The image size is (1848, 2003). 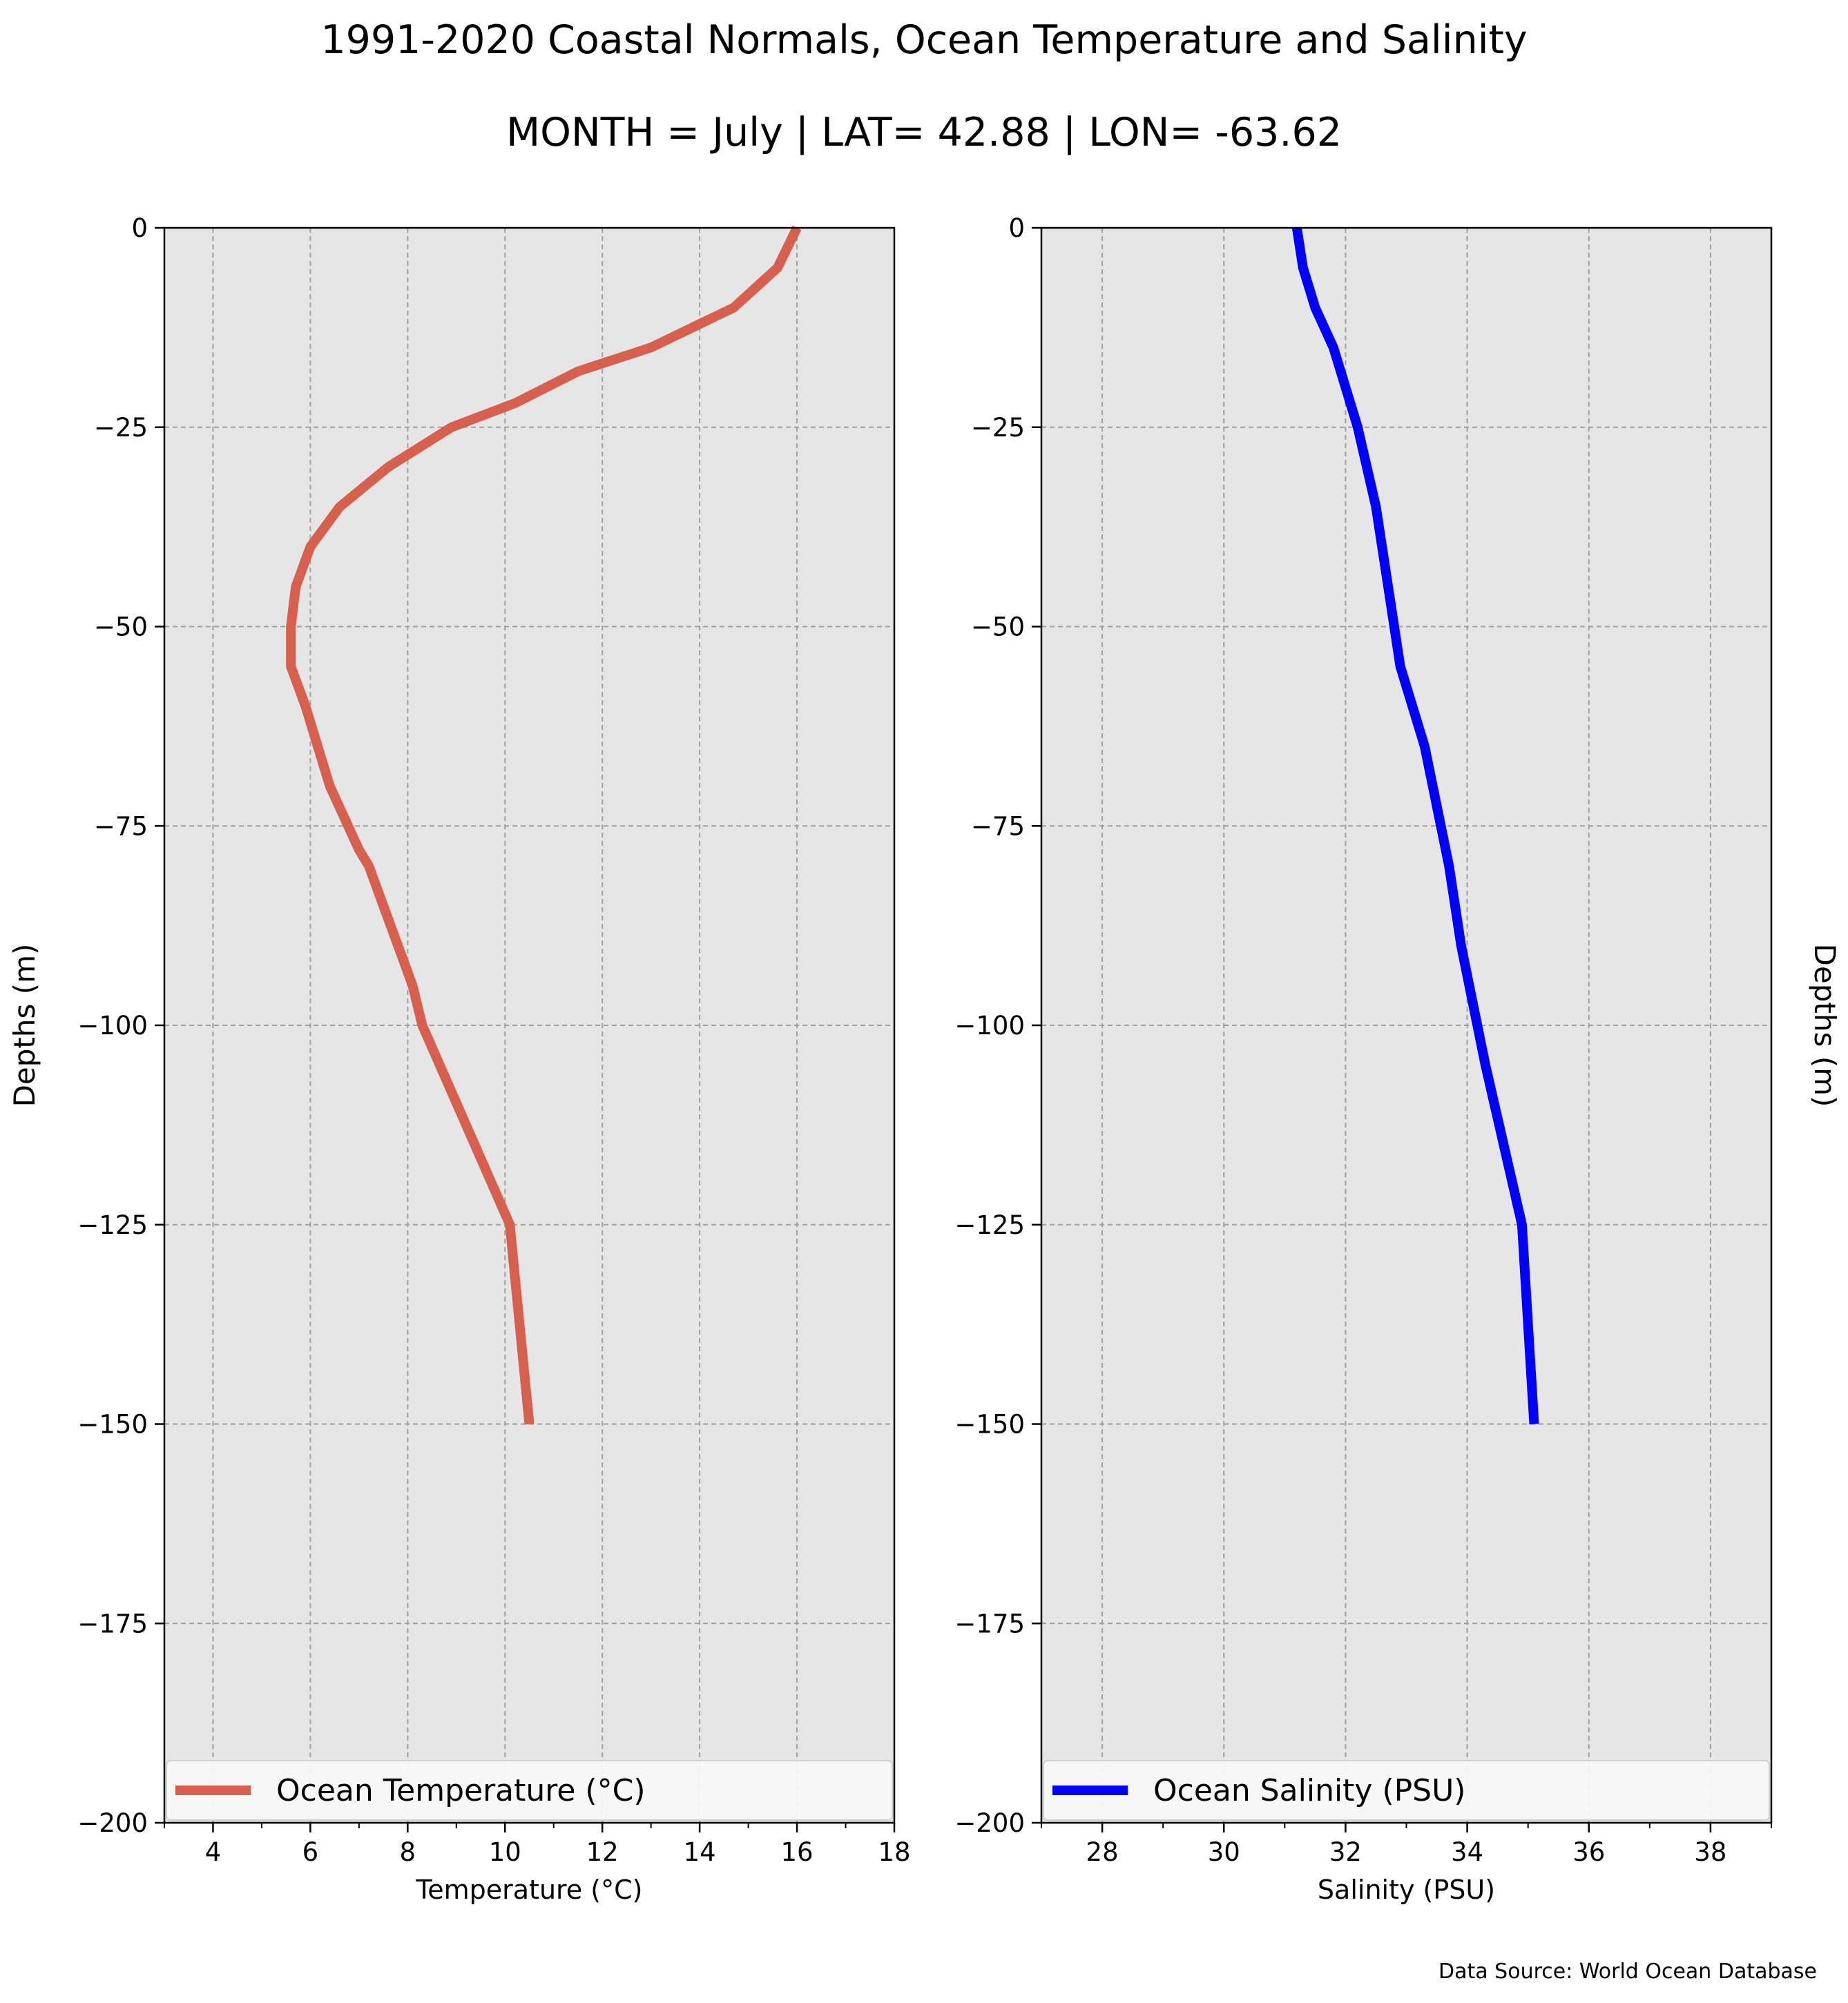 What do you see at coordinates (310, 1852) in the screenshot?
I see `x-tick-label: 6` at bounding box center [310, 1852].